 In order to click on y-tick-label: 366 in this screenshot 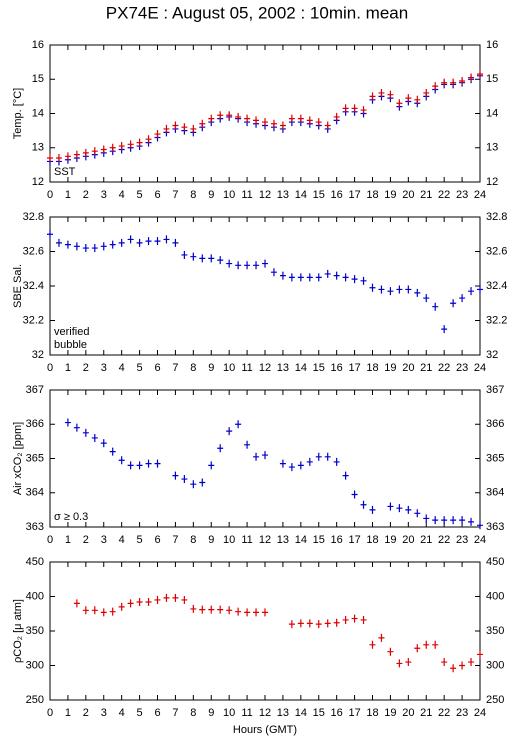, I will do `click(35, 424)`.